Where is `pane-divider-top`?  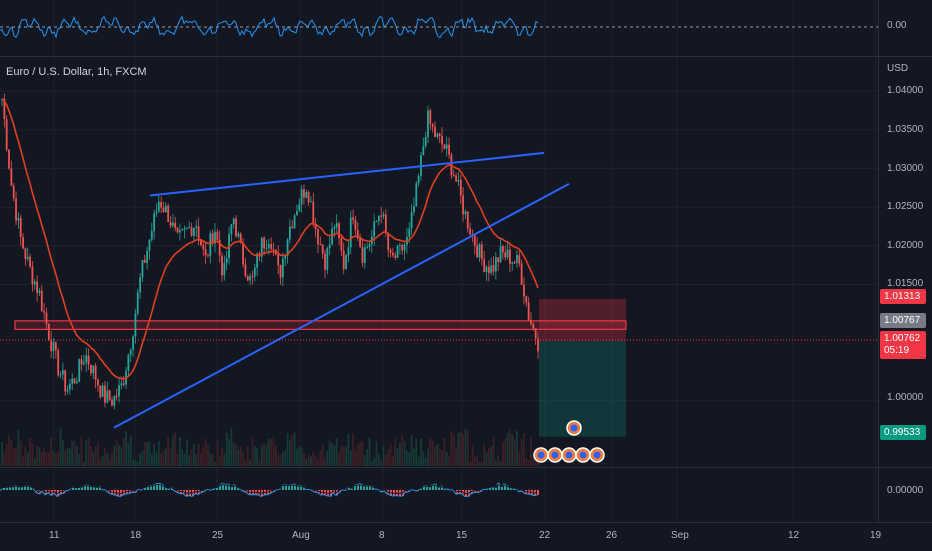 pane-divider-top is located at coordinates (466, 56).